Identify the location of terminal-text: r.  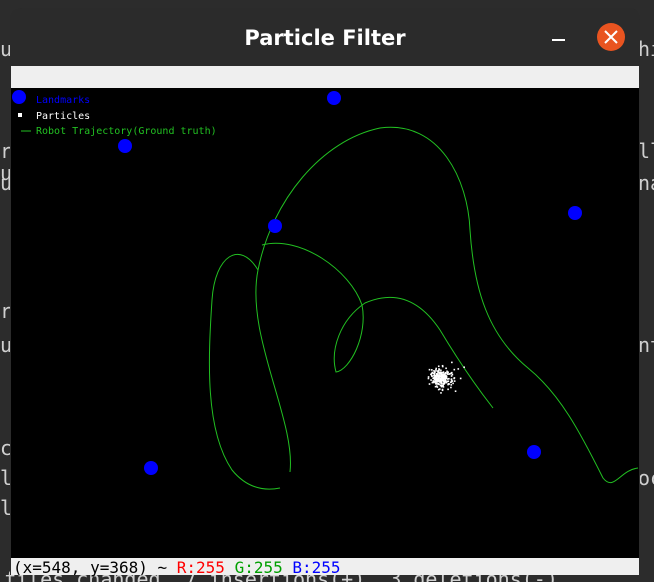
(6, 151).